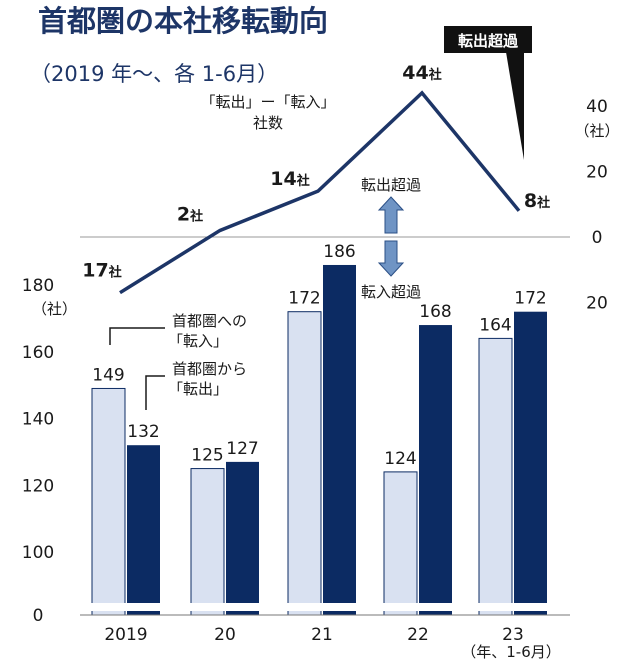 Image resolution: width=627 pixels, height=662 pixels. Describe the element at coordinates (38, 616) in the screenshot. I see `left-tick-label: 0` at that location.